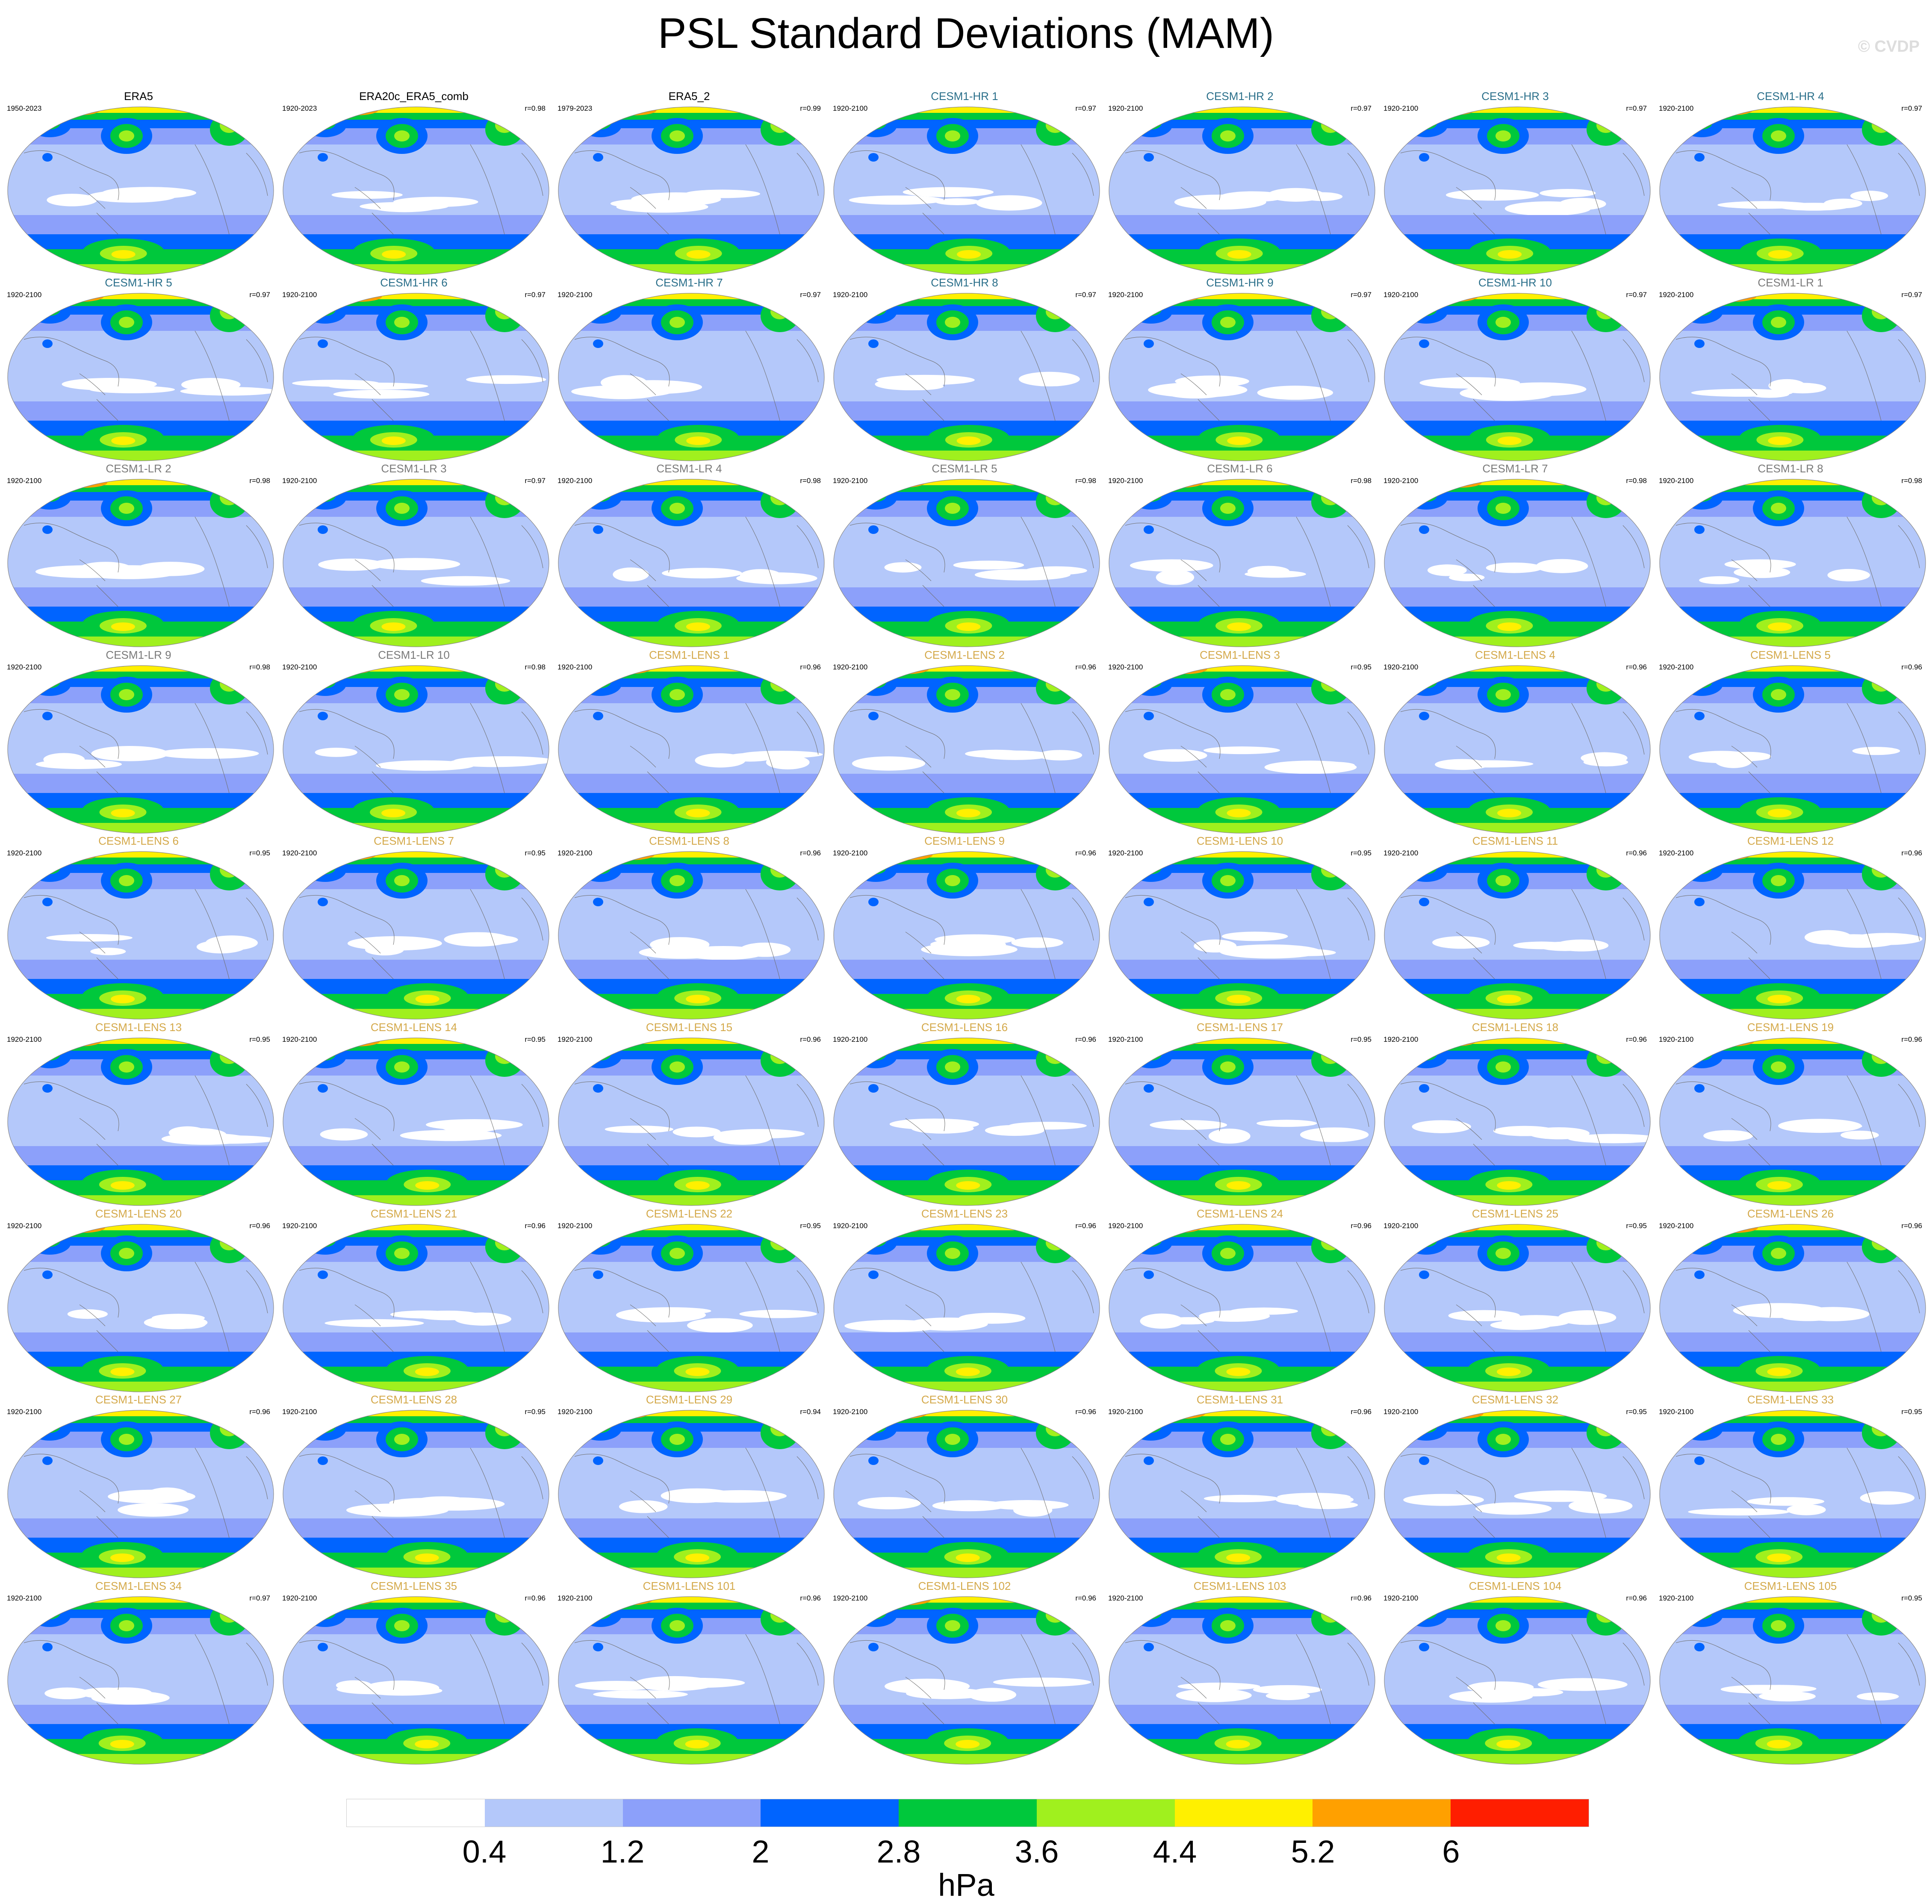 The height and width of the screenshot is (1904, 1932). I want to click on panel-title: CESM1-LENS 7, so click(414, 841).